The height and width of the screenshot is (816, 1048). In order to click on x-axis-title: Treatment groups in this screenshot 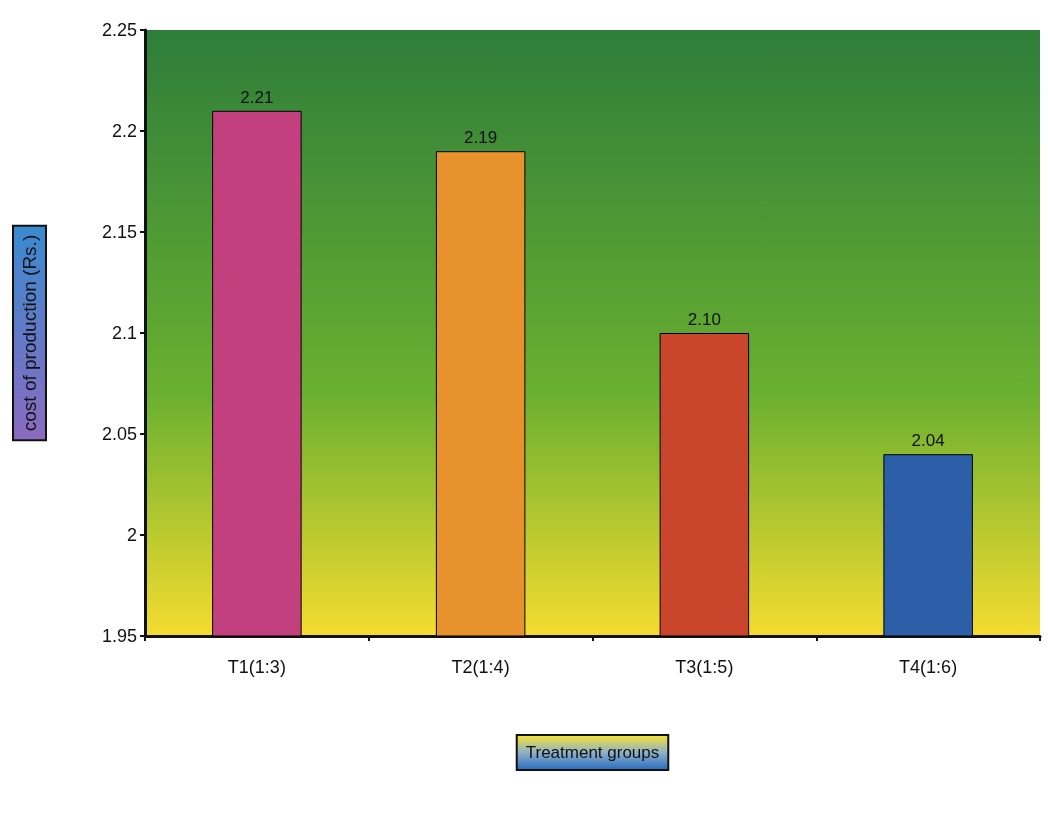, I will do `click(592, 752)`.